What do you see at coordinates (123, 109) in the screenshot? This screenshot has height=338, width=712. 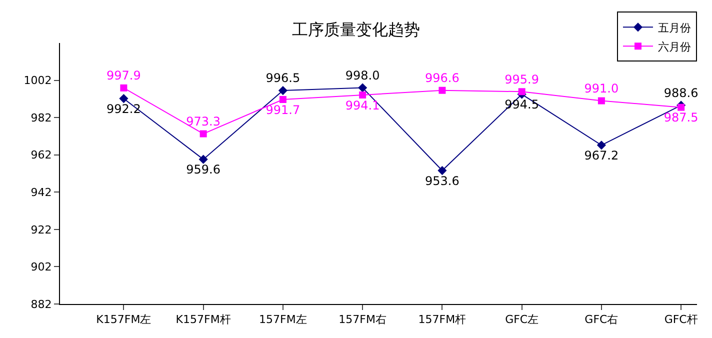 I see `data-label: 992.2` at bounding box center [123, 109].